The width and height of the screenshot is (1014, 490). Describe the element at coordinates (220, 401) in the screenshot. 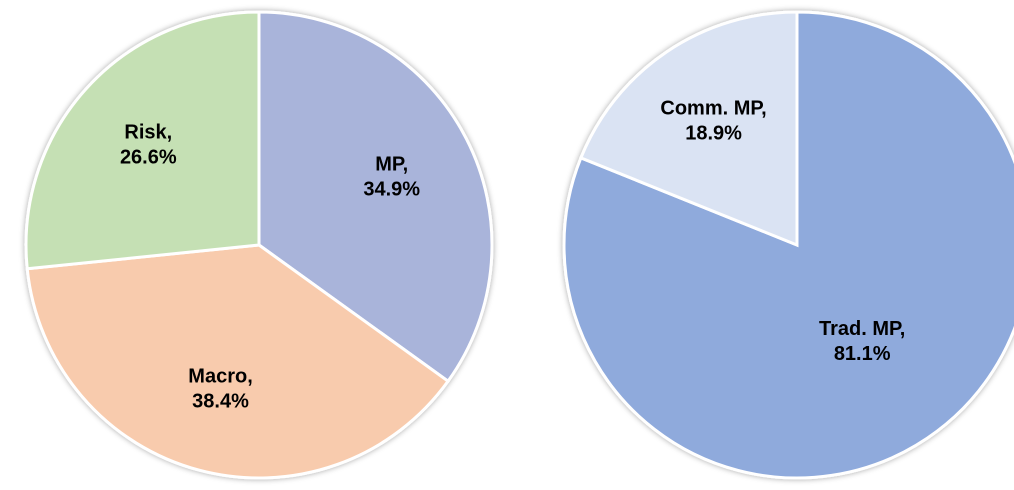

I see `slice-value-label: 38.4%` at that location.